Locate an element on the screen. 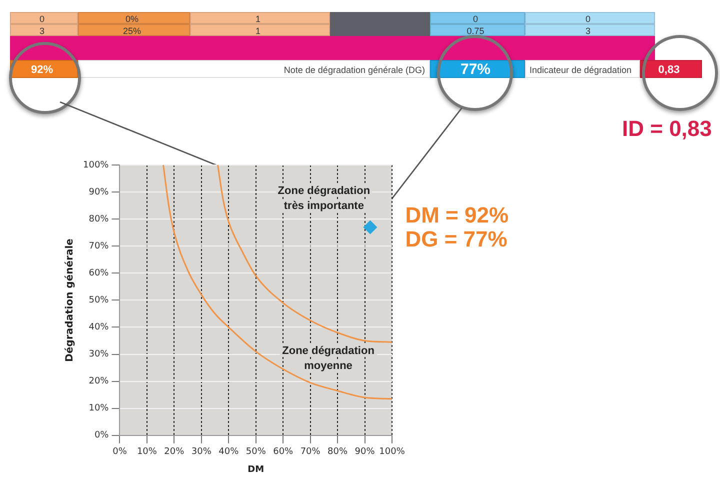 The width and height of the screenshot is (720, 479). text: 0% is located at coordinates (134, 18).